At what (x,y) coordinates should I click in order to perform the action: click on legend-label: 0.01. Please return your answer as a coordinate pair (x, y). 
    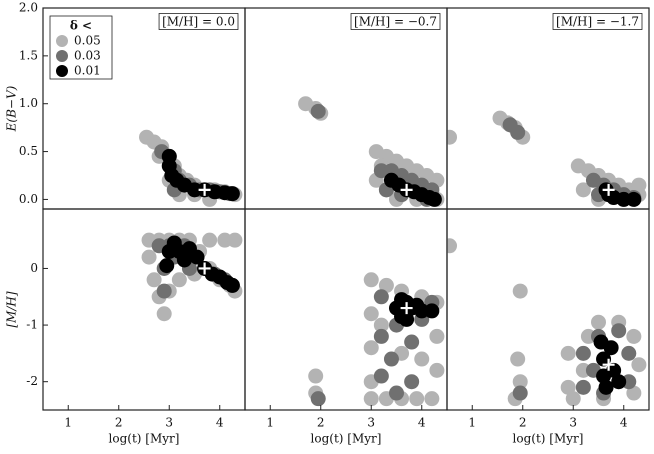
    Looking at the image, I should click on (87, 71).